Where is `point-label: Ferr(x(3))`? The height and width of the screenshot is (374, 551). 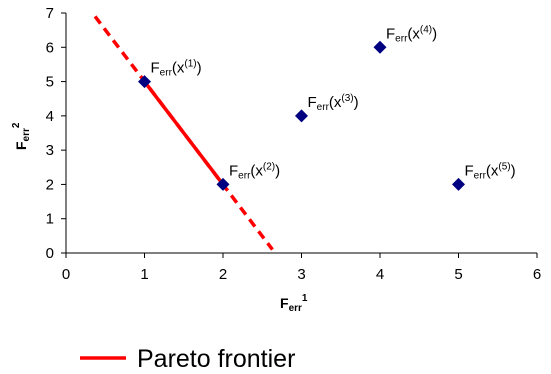 point-label: Ferr(x(3)) is located at coordinates (333, 103).